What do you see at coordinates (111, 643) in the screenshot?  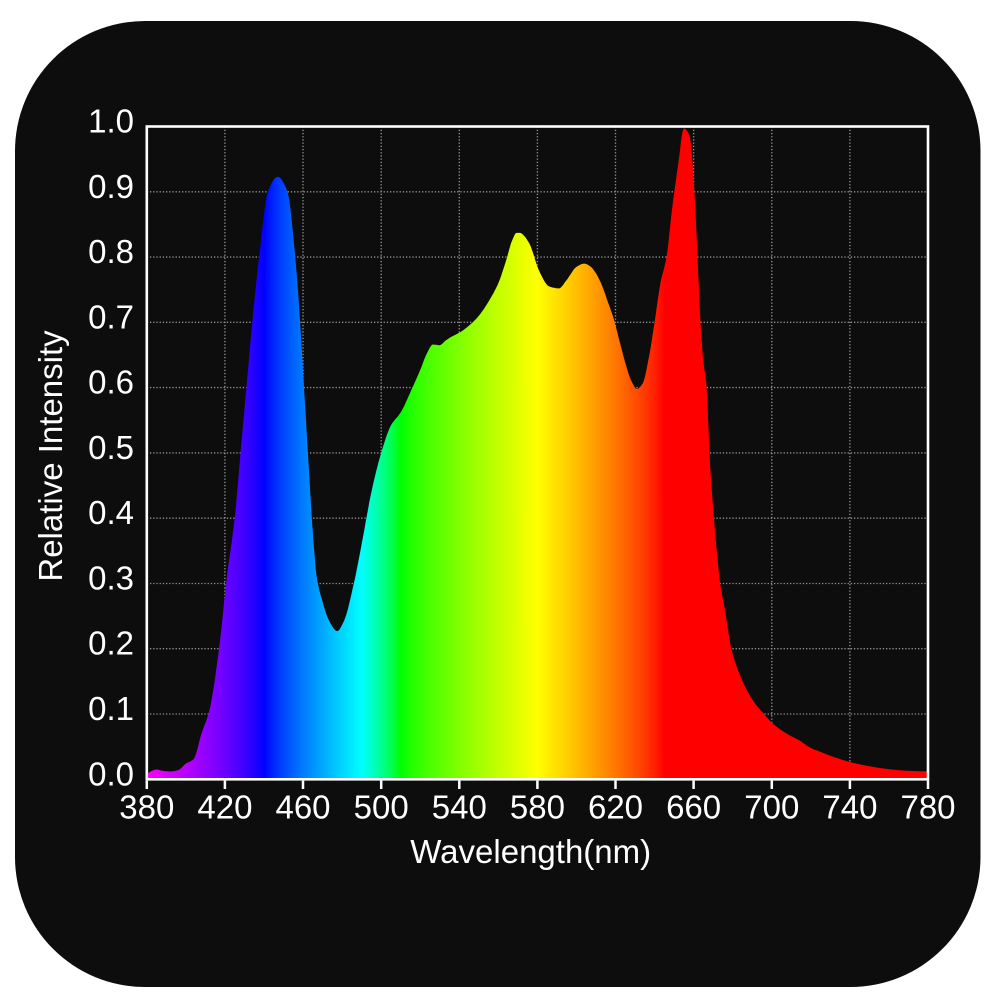 I see `svg-text: 0.2` at bounding box center [111, 643].